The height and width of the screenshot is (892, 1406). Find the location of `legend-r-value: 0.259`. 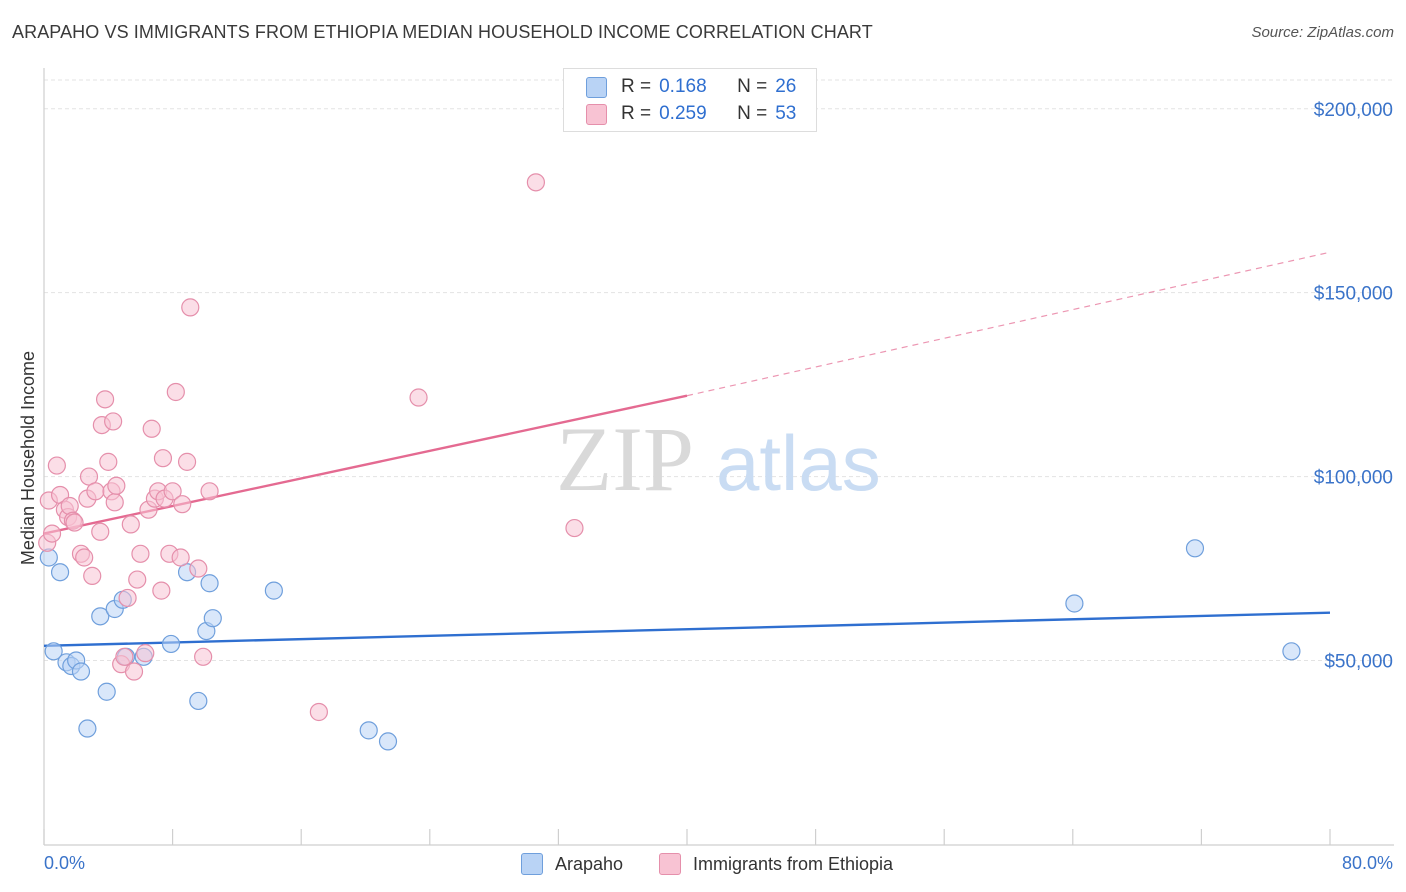

legend-r-value: 0.259 is located at coordinates (683, 113).